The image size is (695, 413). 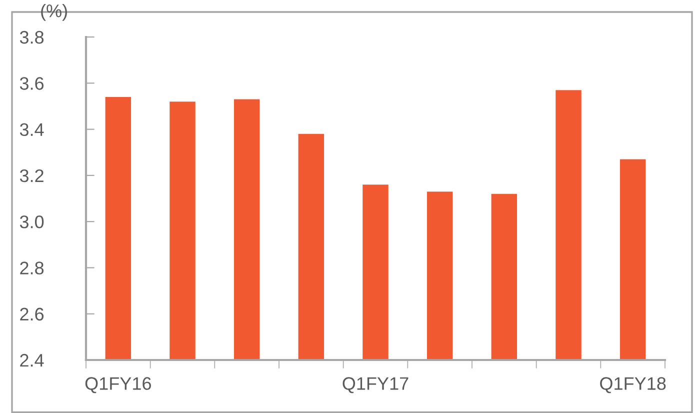 What do you see at coordinates (32, 83) in the screenshot?
I see `y-tick-label: 3.6` at bounding box center [32, 83].